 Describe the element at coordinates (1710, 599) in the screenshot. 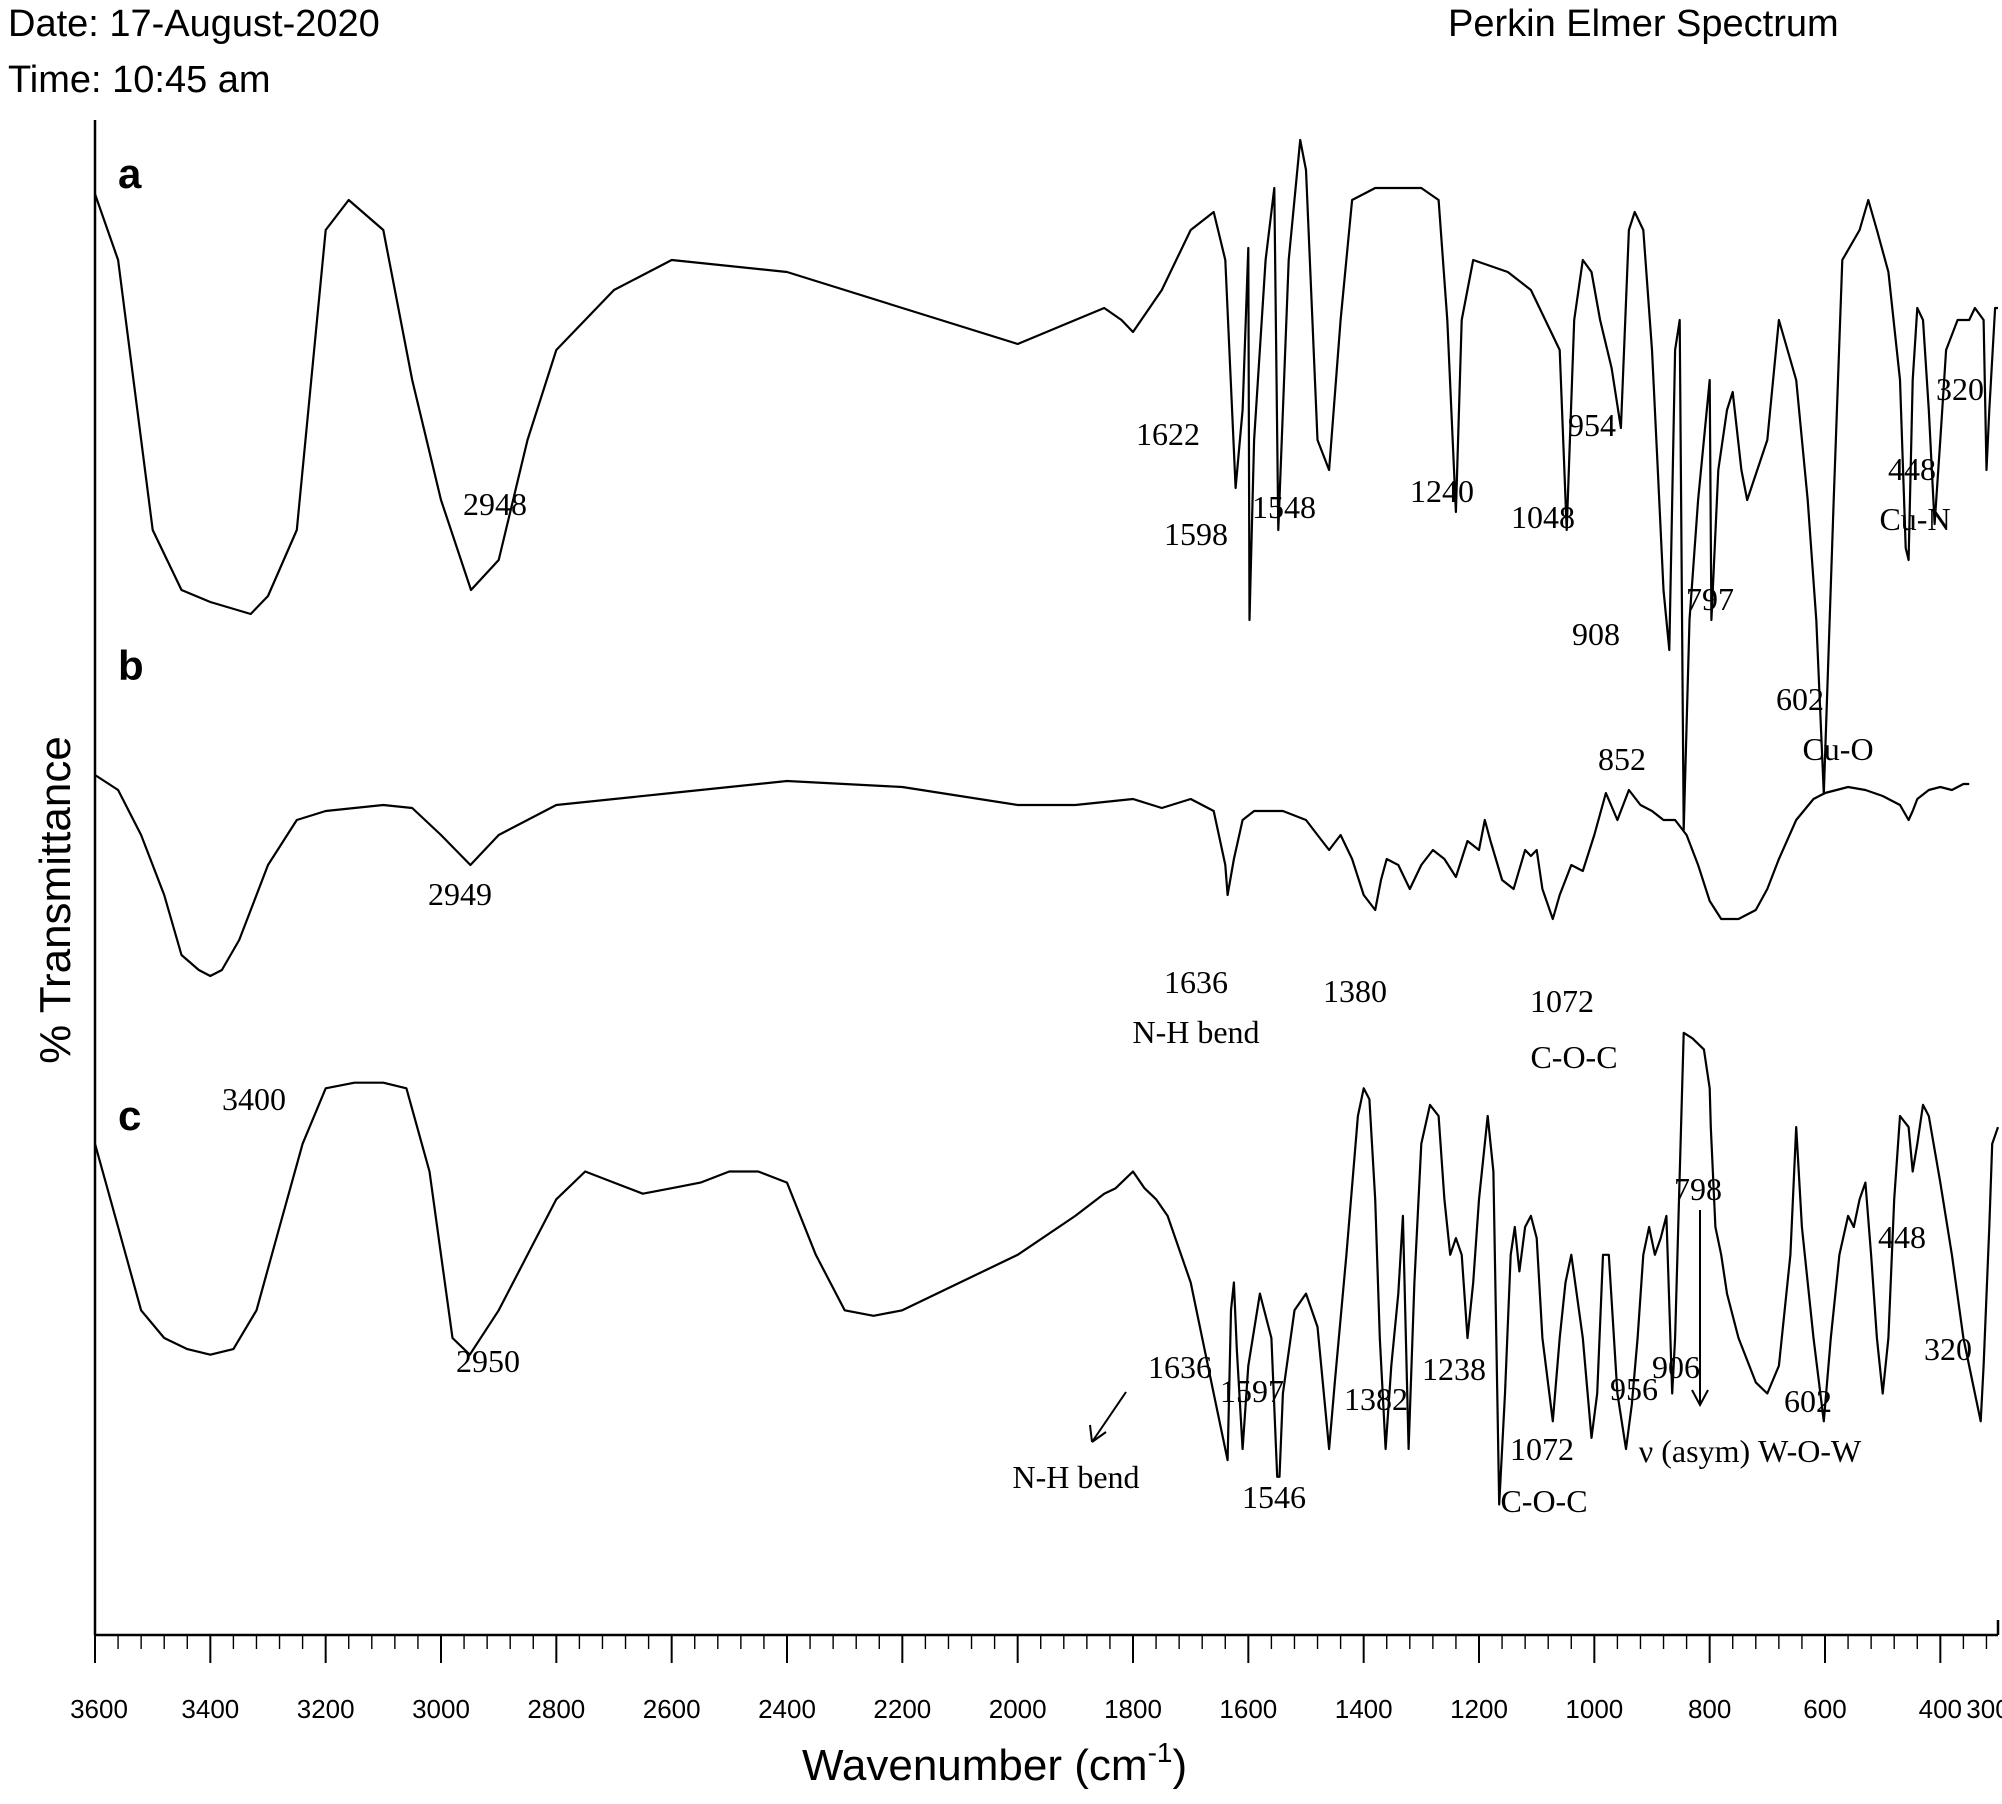

I see `peak-label: 797` at that location.